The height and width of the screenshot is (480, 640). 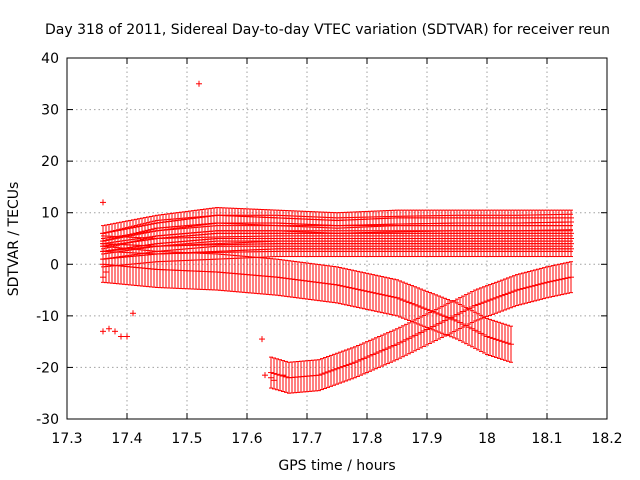 I want to click on y-tick-label: -20, so click(x=47, y=368).